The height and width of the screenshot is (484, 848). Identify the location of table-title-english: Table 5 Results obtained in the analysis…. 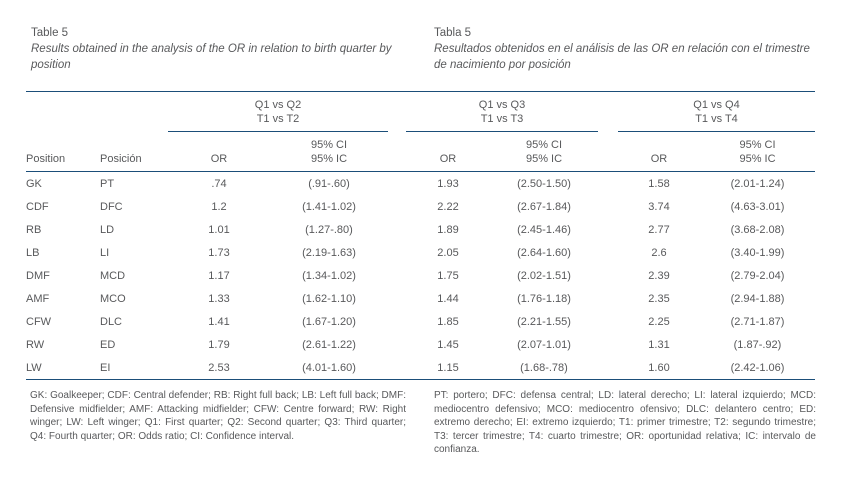
(217, 49).